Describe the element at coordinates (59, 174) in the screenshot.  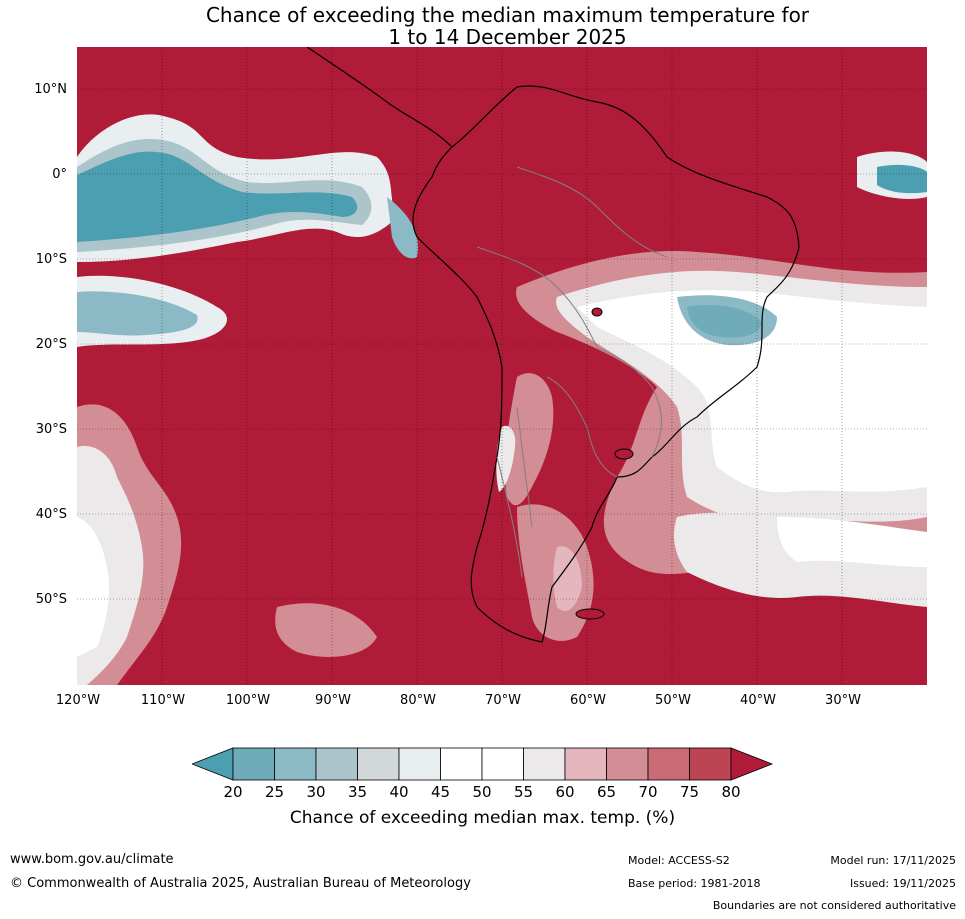
I see `lat-label-0: 0°` at that location.